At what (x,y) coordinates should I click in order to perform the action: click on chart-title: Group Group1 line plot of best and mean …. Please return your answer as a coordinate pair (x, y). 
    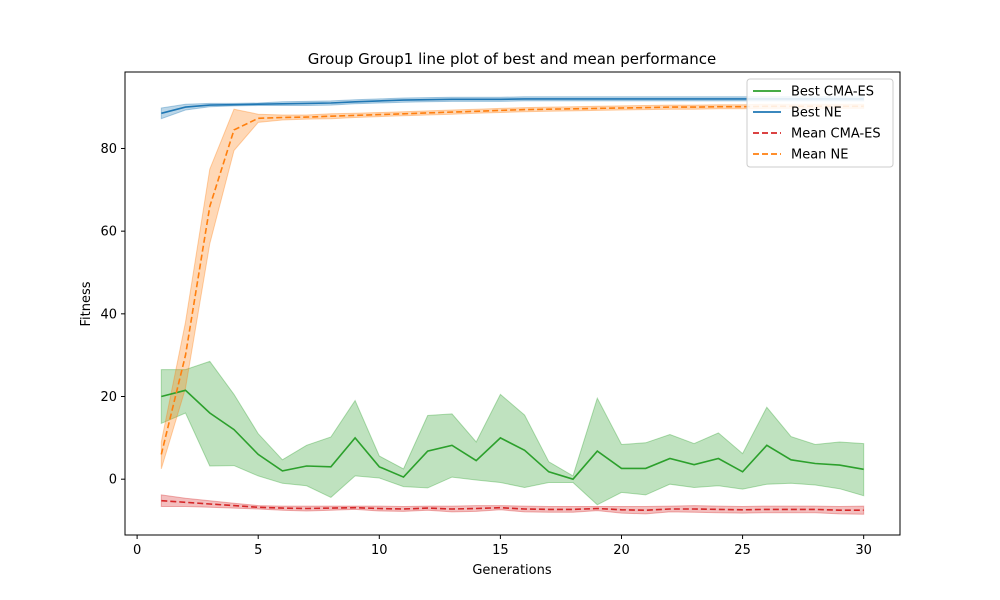
    Looking at the image, I should click on (512, 59).